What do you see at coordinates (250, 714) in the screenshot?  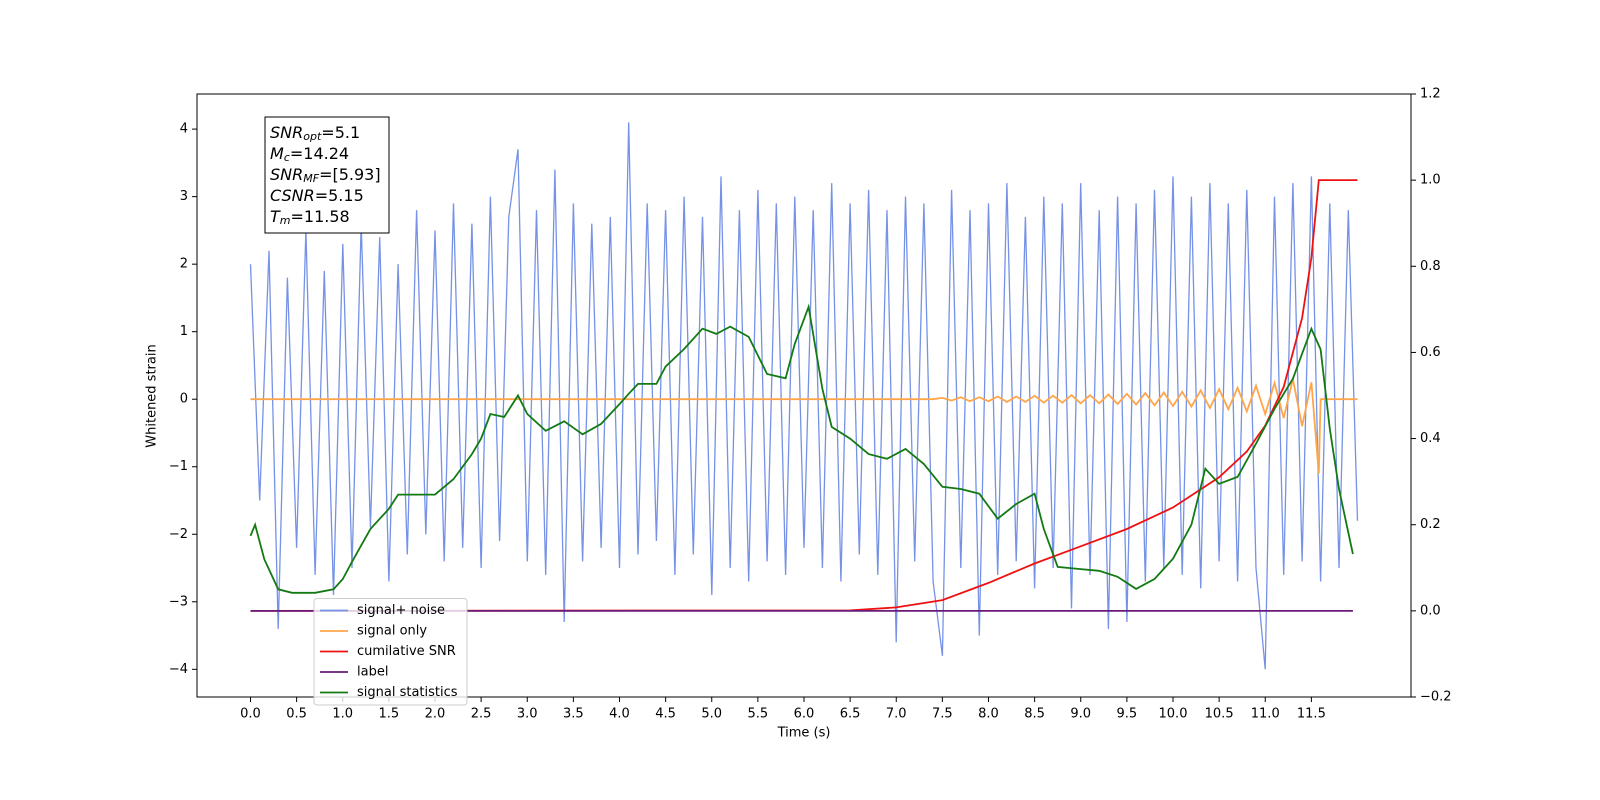 I see `x-tick-label: 0.0` at bounding box center [250, 714].